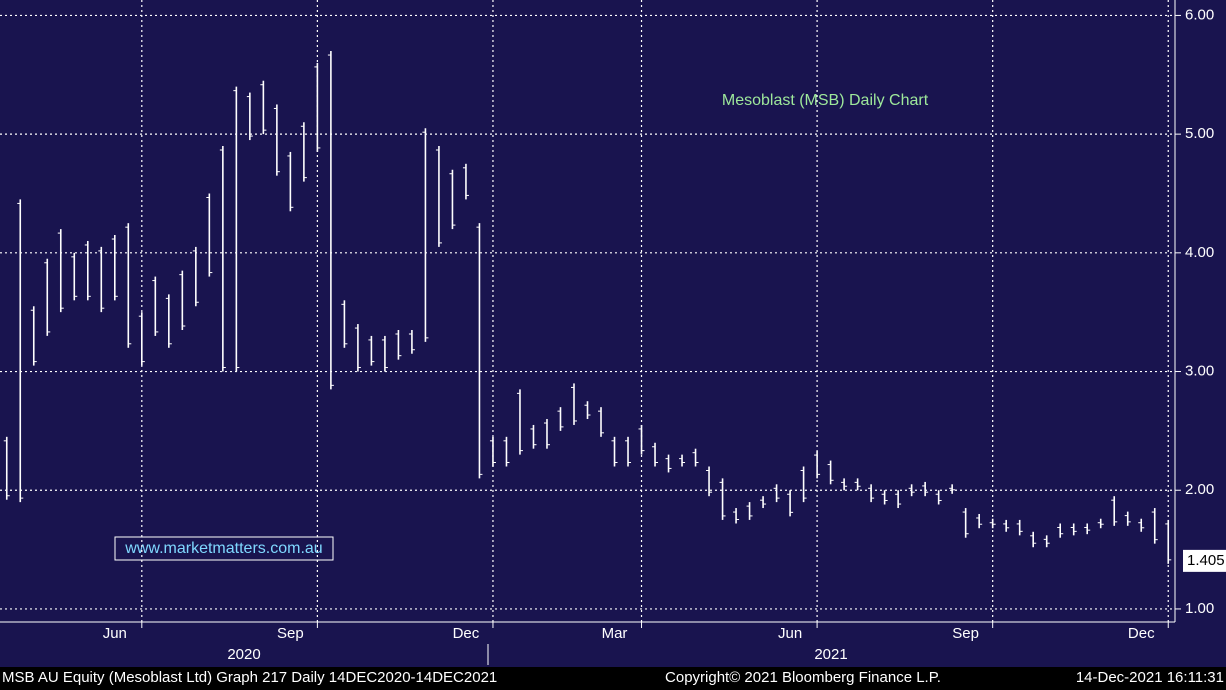  I want to click on last-value-box, so click(1204, 560).